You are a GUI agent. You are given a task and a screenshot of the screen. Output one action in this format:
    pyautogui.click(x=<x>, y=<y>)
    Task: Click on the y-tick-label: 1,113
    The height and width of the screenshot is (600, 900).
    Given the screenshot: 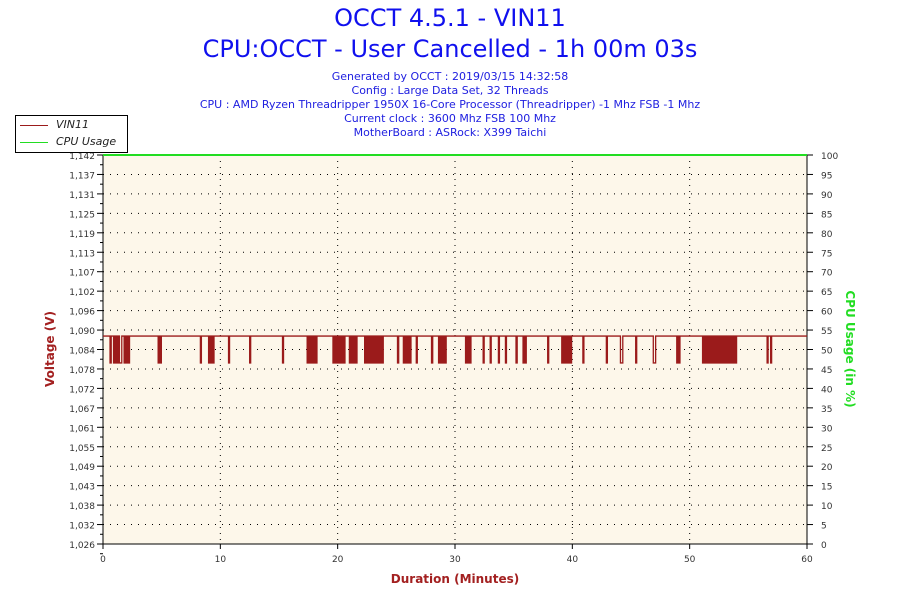 What is the action you would take?
    pyautogui.click(x=82, y=254)
    